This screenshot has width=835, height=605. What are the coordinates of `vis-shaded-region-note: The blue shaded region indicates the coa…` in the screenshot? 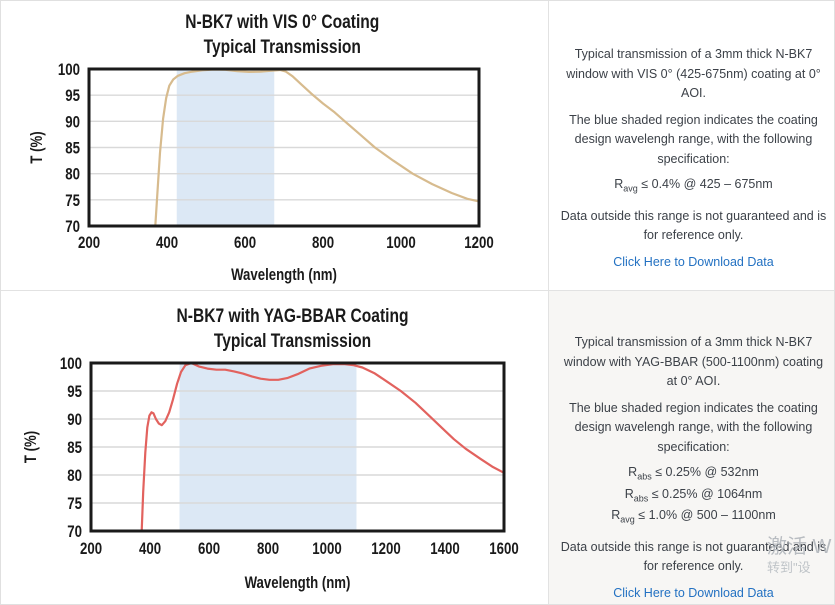 It's located at (693, 139).